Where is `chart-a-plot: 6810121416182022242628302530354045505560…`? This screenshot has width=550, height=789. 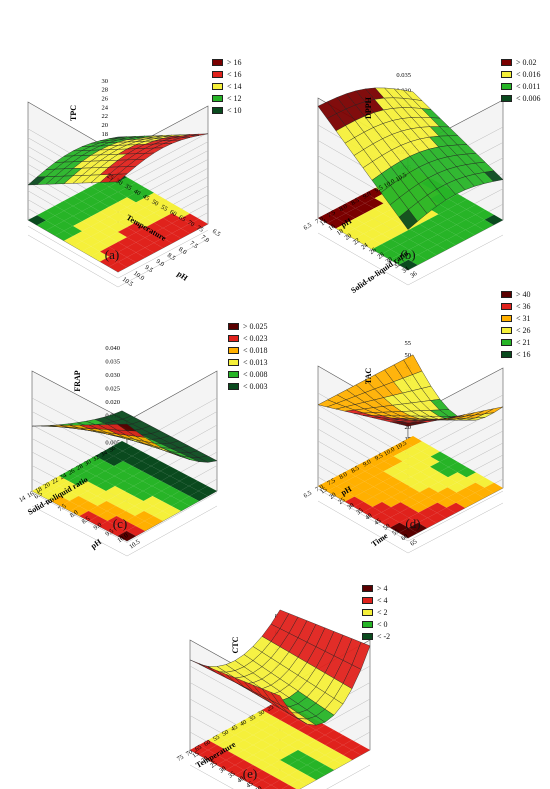 chart-a-plot: 6810121416182022242628302530354045505560… is located at coordinates (124, 183).